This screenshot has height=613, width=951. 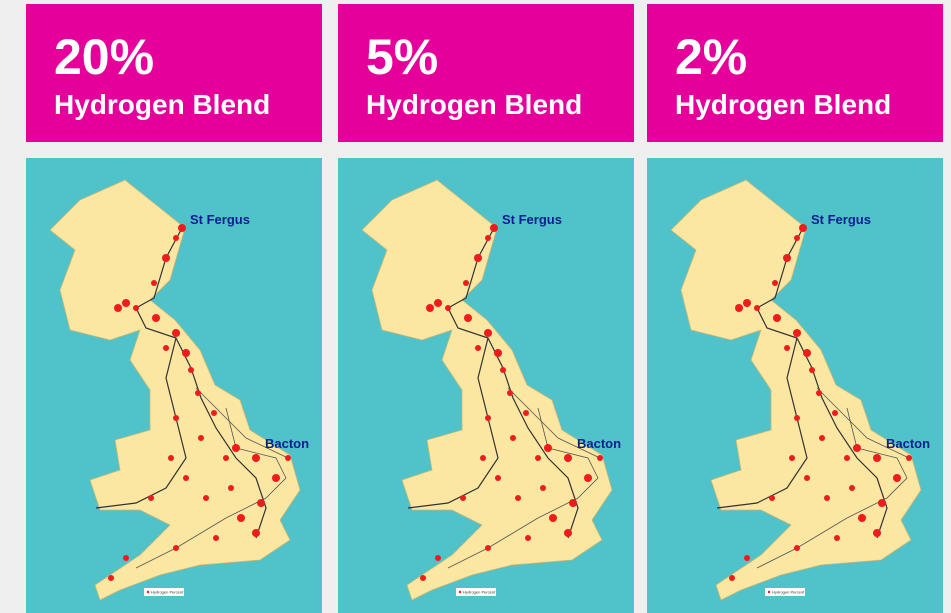 I want to click on percent: 2%, so click(x=711, y=57).